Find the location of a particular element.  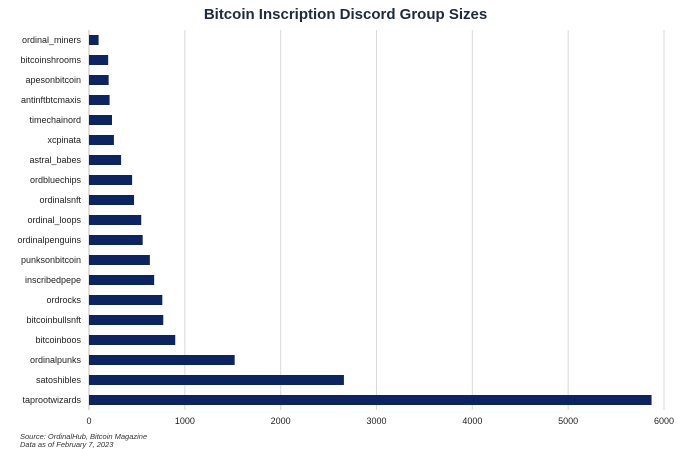

bar-bitcoinbullsnft is located at coordinates (126, 320).